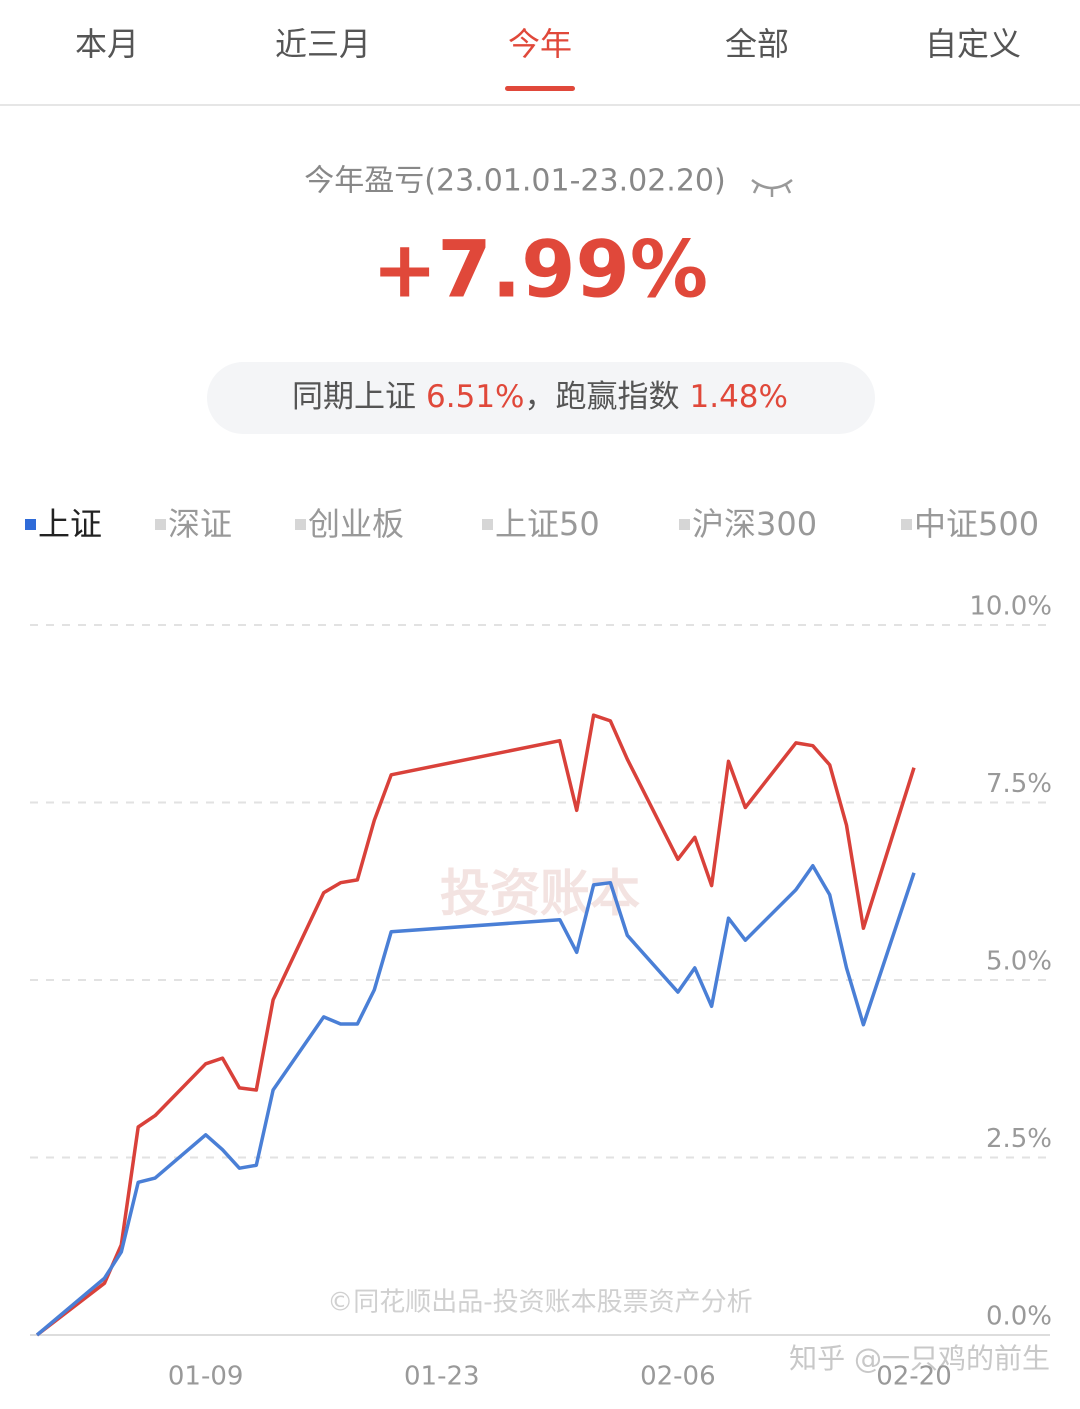 Image resolution: width=1080 pixels, height=1409 pixels. What do you see at coordinates (540, 894) in the screenshot?
I see `brand-watermark: 投资账本` at bounding box center [540, 894].